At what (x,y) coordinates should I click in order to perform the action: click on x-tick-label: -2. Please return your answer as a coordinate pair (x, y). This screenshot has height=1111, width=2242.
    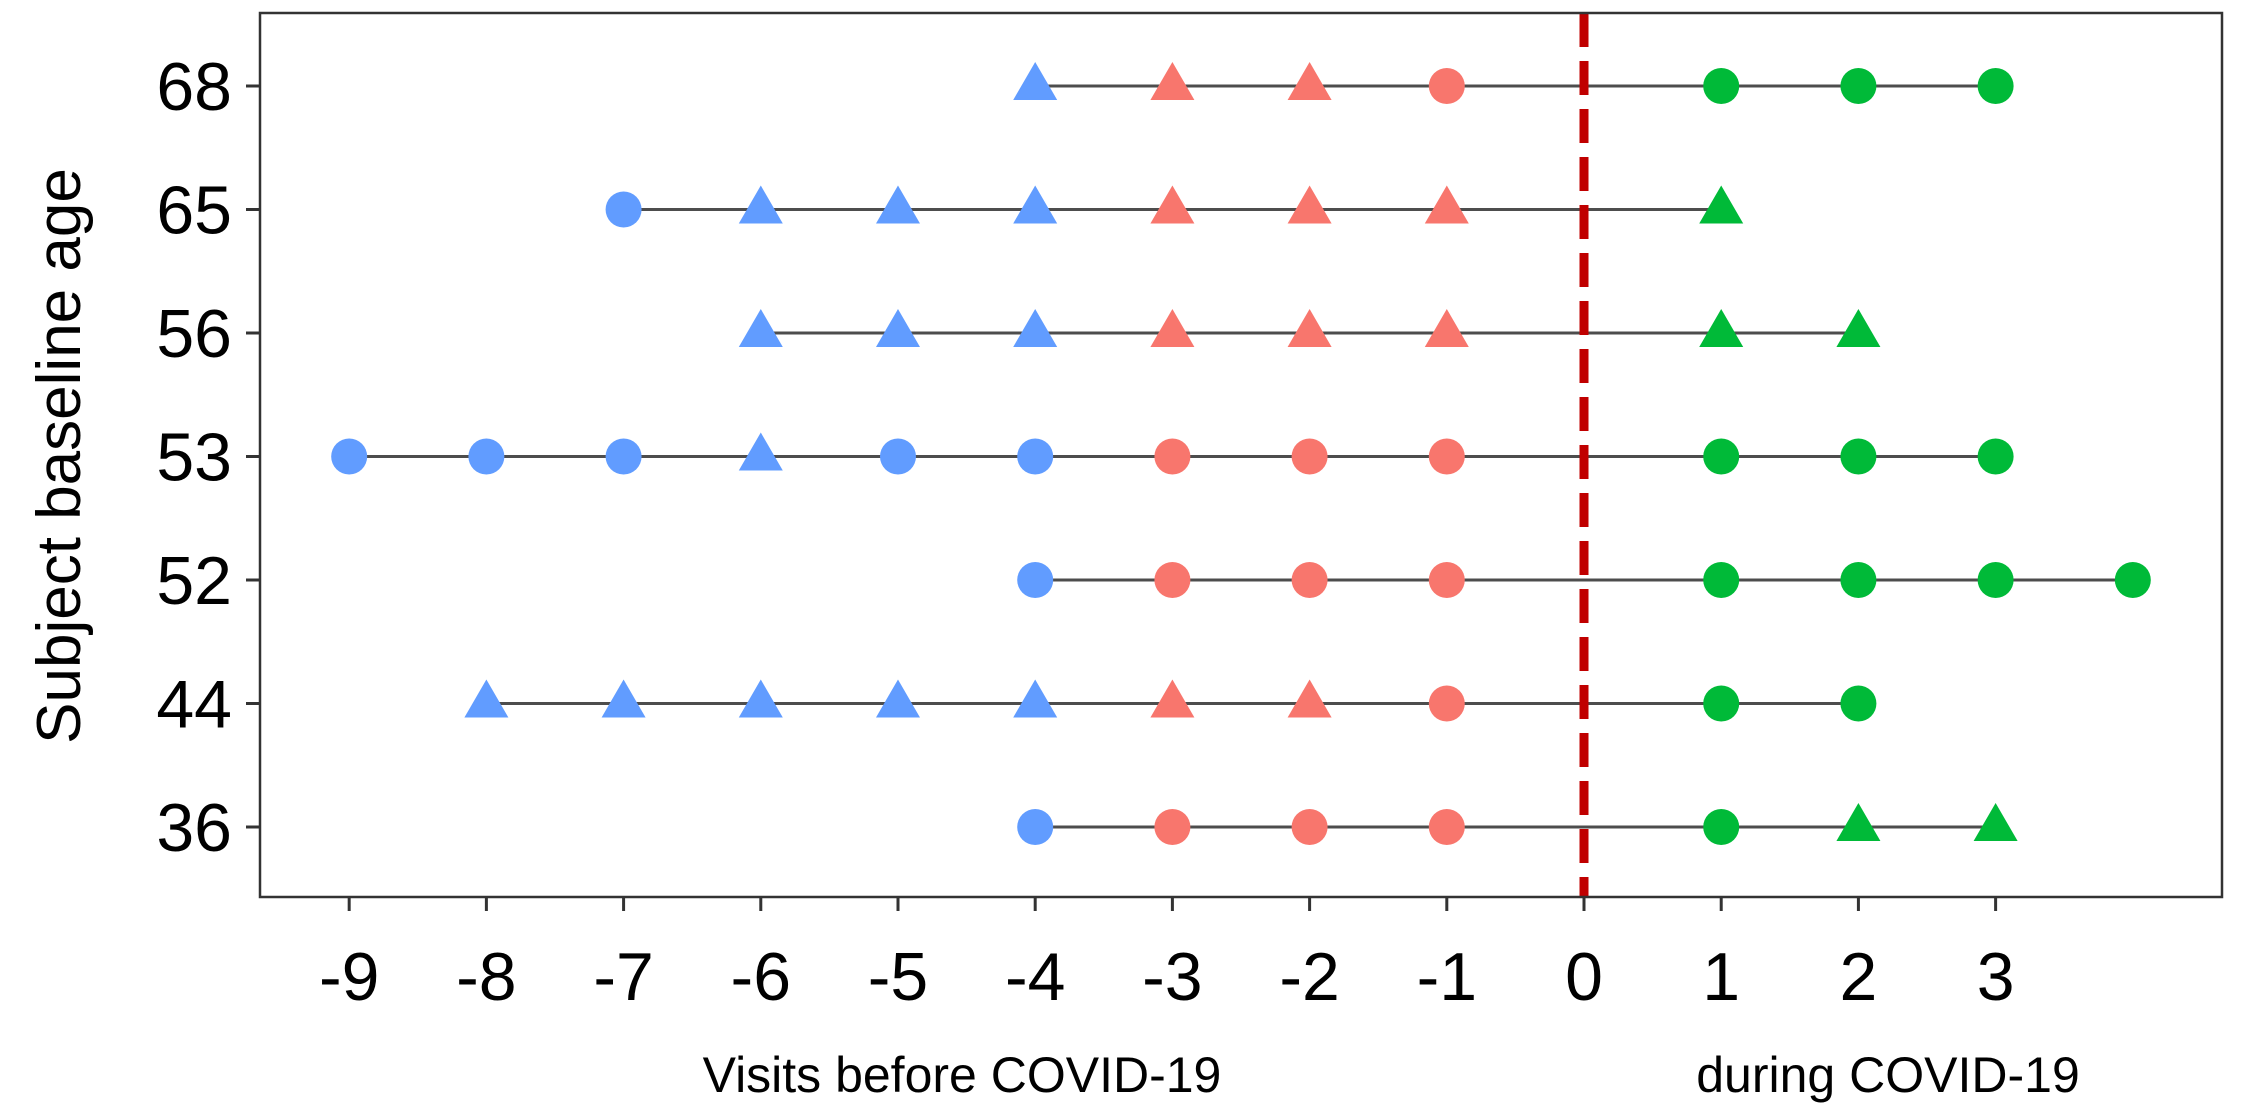
    Looking at the image, I should click on (1309, 977).